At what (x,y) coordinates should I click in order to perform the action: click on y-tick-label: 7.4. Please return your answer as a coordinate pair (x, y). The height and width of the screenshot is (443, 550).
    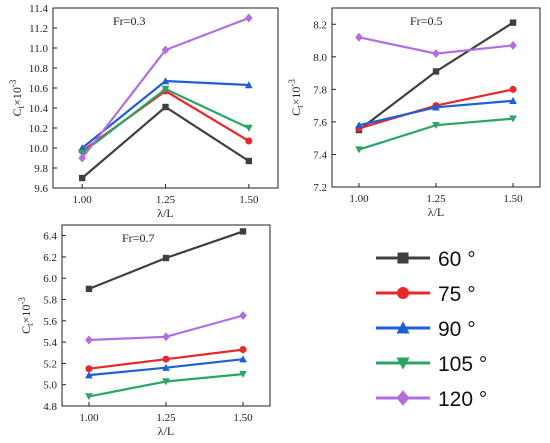
    Looking at the image, I should click on (320, 155).